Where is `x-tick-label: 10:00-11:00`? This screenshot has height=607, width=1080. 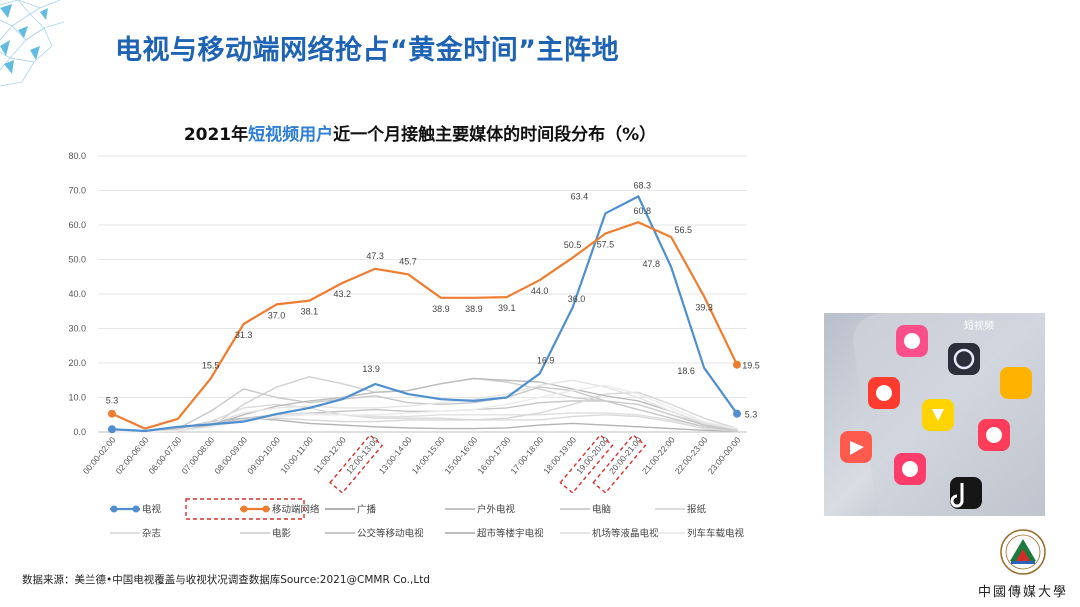 x-tick-label: 10:00-11:00 is located at coordinates (296, 455).